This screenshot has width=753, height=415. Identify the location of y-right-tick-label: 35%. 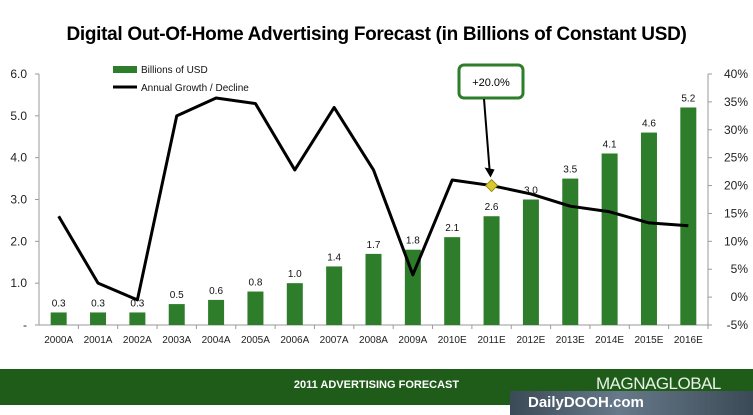
(736, 102).